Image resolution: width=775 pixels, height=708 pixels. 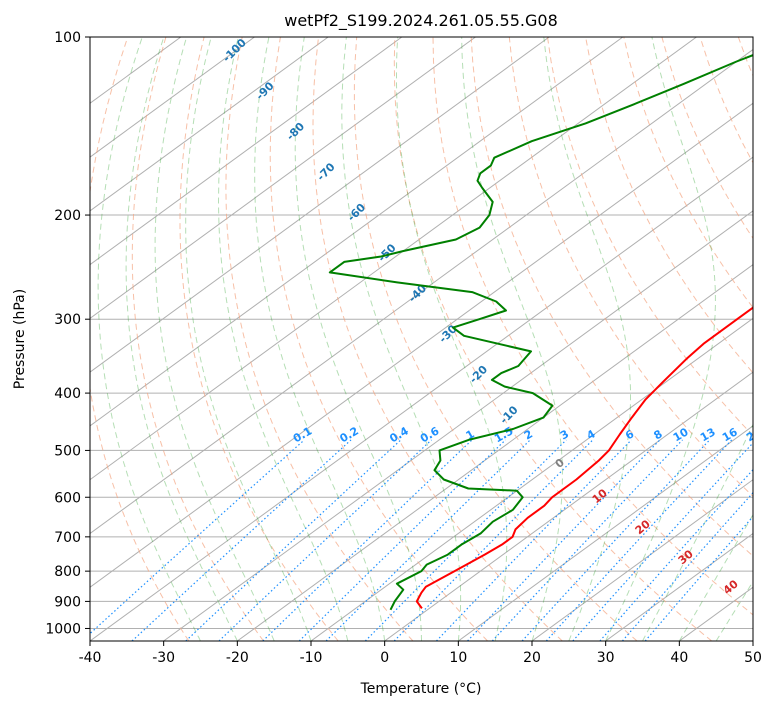 What do you see at coordinates (67, 538) in the screenshot?
I see `y-tick-label: 700` at bounding box center [67, 538].